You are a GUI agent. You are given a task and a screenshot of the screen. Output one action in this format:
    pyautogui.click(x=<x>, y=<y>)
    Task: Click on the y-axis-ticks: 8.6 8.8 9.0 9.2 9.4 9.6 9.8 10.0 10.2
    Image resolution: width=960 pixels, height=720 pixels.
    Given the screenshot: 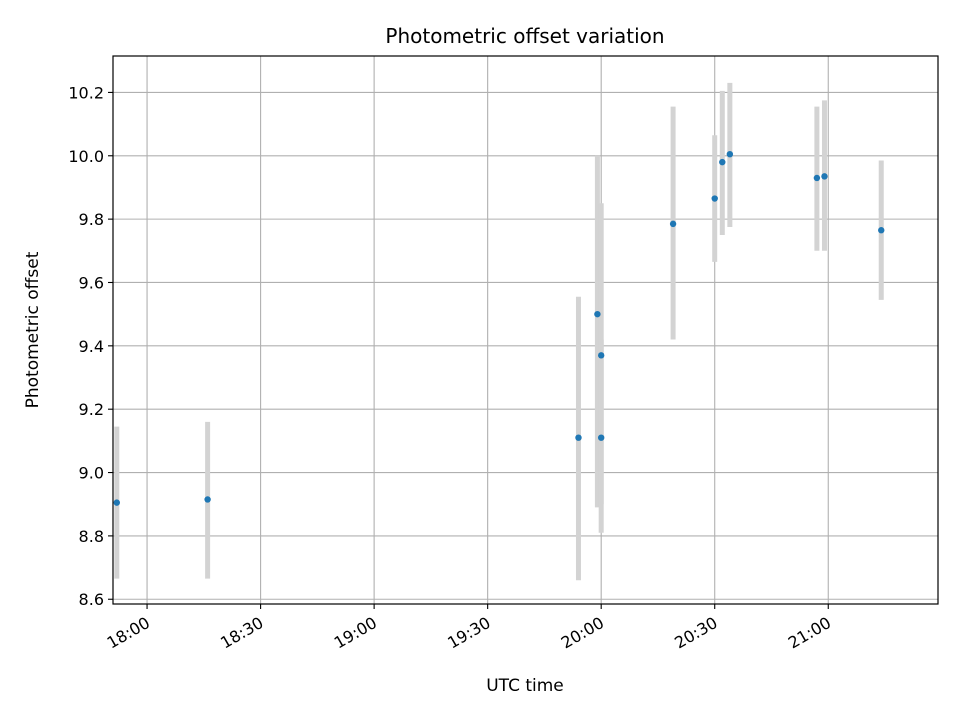 What is the action you would take?
    pyautogui.click(x=90, y=346)
    